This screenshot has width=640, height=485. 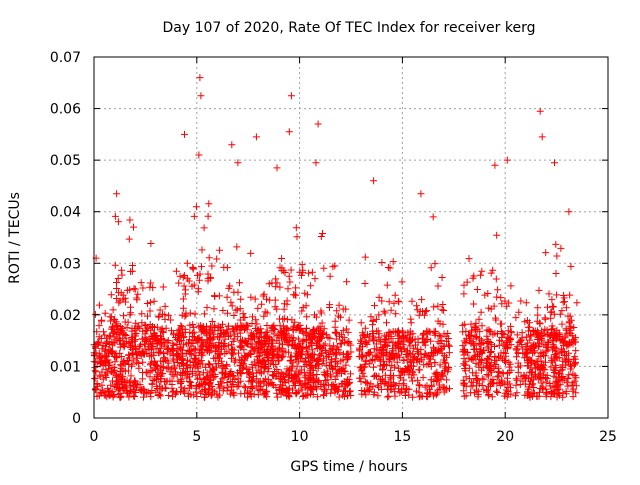 What do you see at coordinates (65, 58) in the screenshot?
I see `y-tick-label: 0.07` at bounding box center [65, 58].